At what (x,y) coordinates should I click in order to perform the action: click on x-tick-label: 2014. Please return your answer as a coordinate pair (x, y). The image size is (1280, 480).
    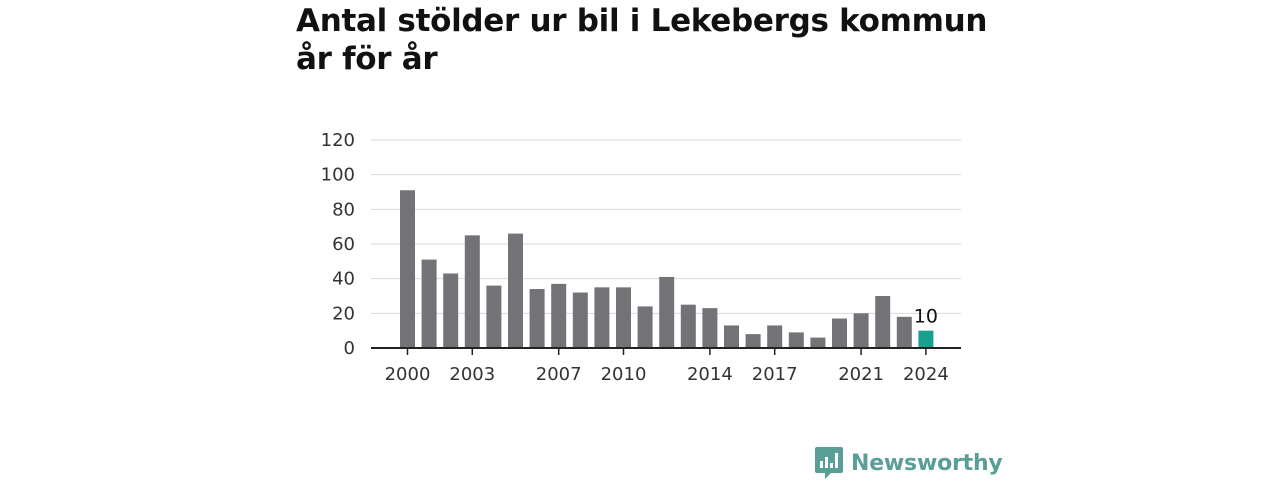
    Looking at the image, I should click on (710, 374).